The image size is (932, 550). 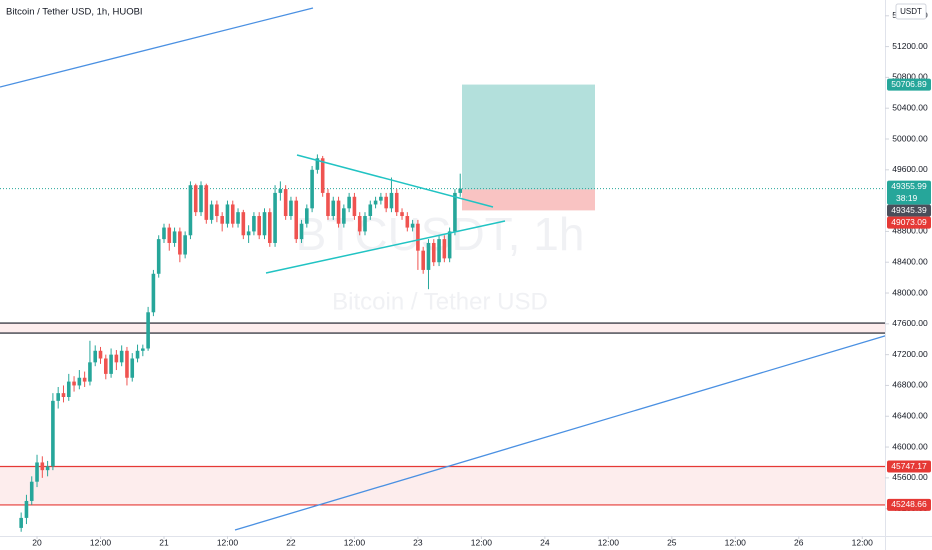 I want to click on price-label: 49073.09, so click(x=909, y=222).